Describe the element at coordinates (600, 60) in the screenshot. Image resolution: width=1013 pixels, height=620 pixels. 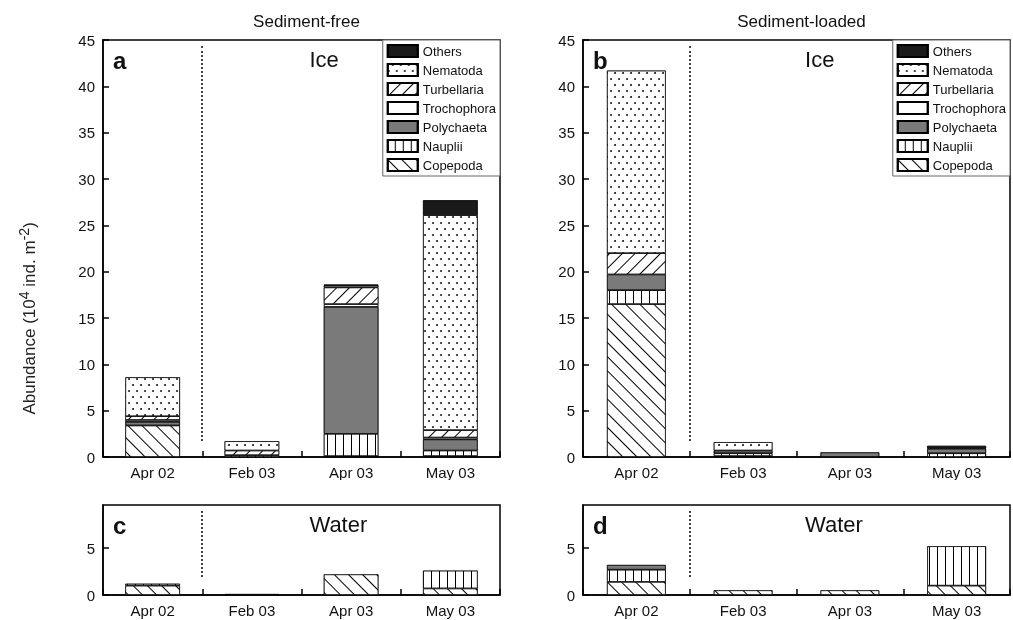
I see `annotation: b` at that location.